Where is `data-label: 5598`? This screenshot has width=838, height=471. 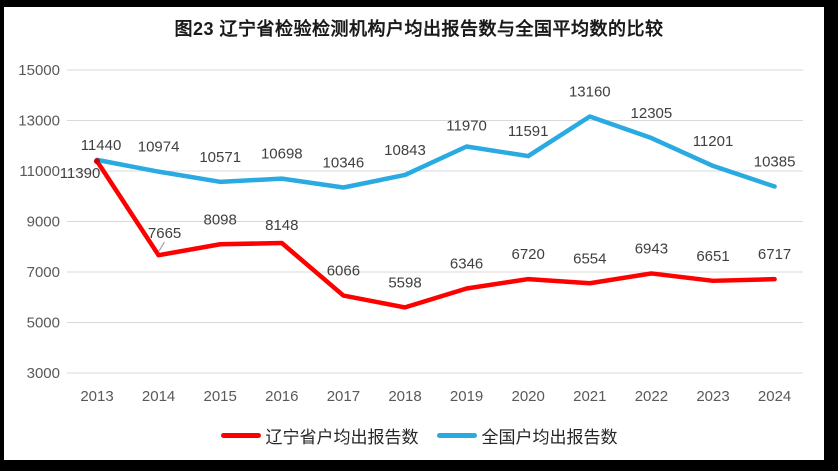
data-label: 5598 is located at coordinates (404, 282).